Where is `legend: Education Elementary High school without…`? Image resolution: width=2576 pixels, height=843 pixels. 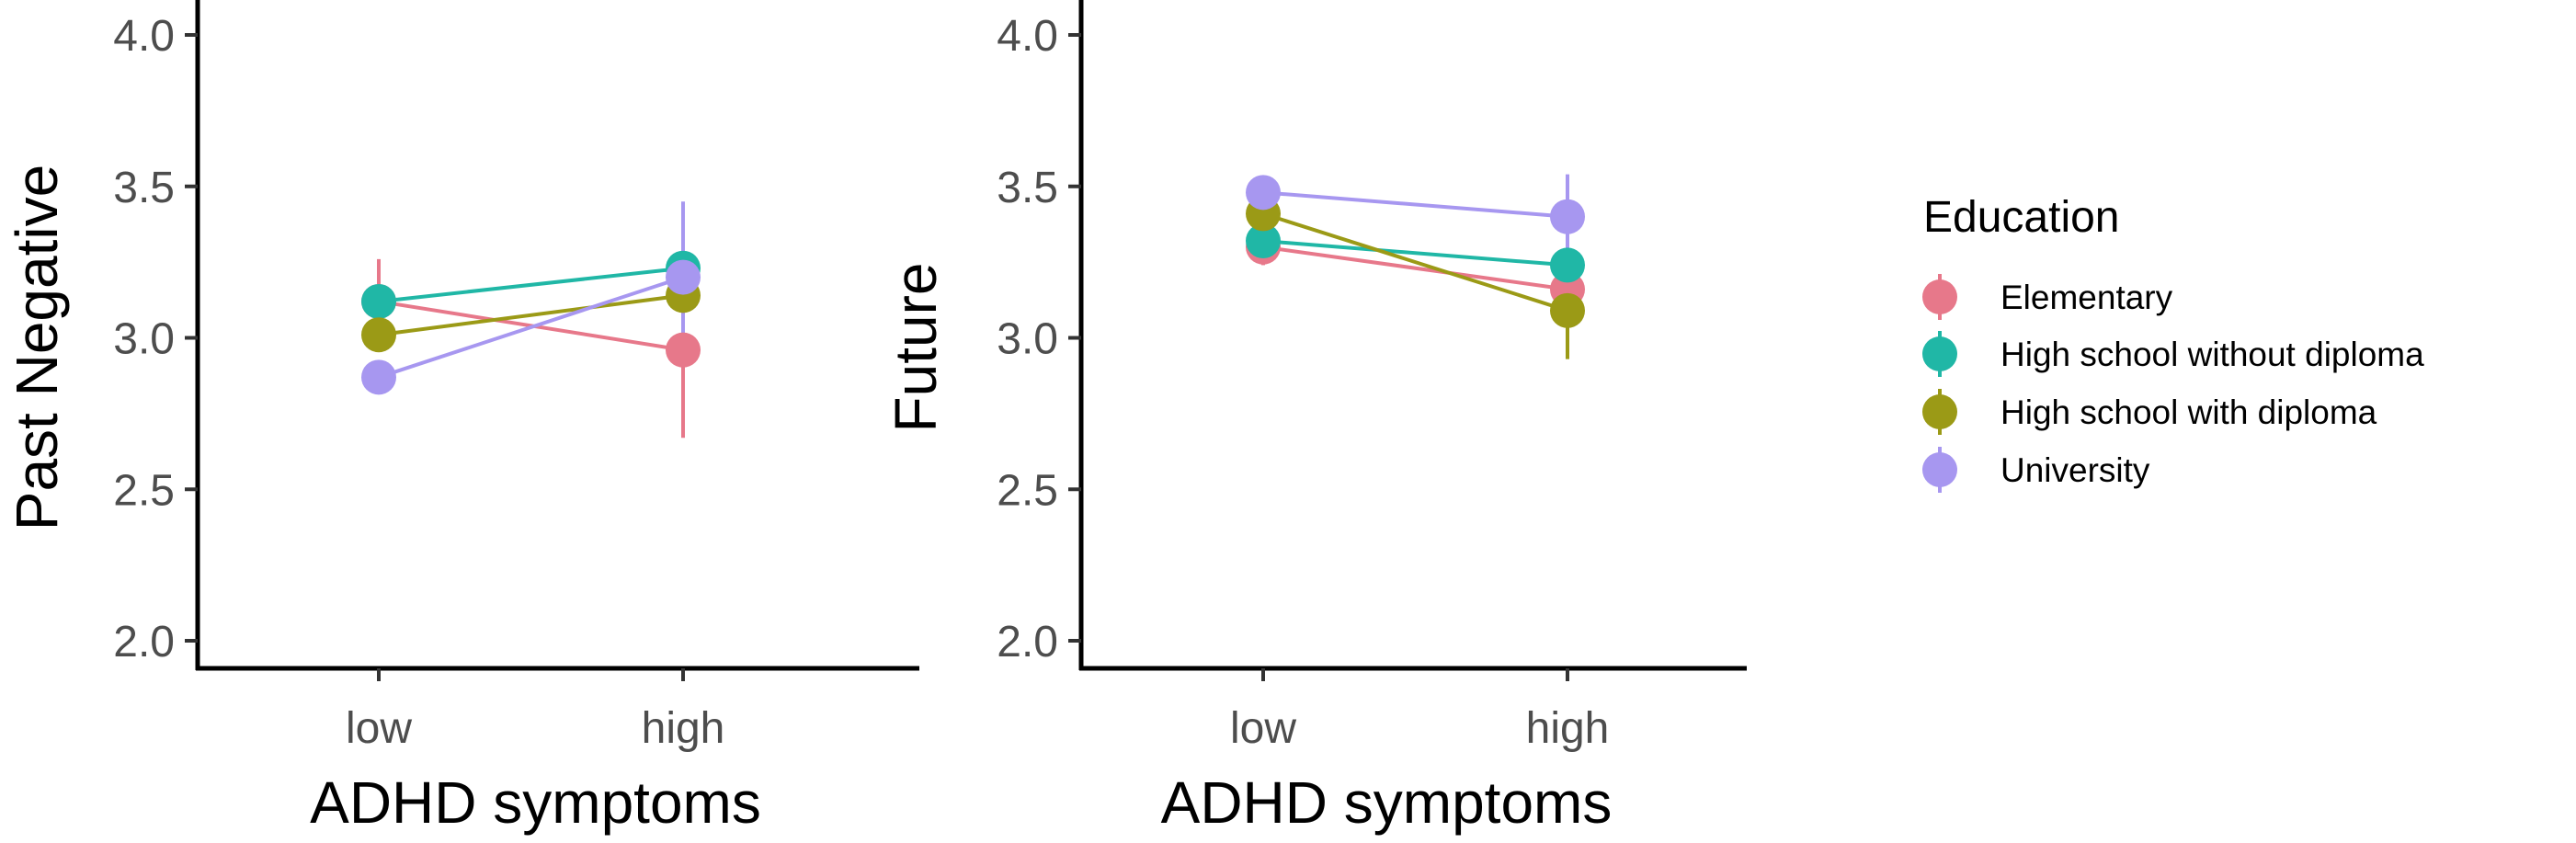
legend: Education Elementary High school without… is located at coordinates (2173, 343).